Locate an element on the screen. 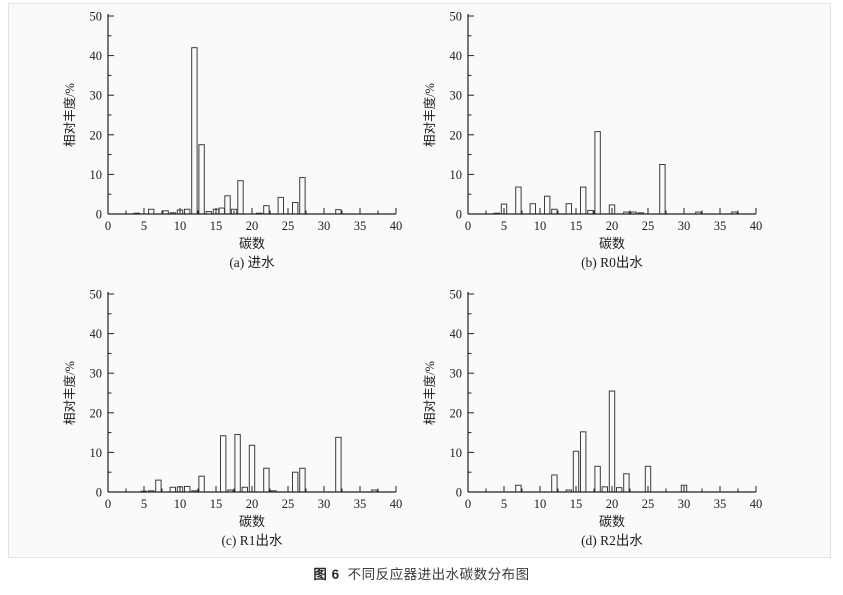  bar-c6 is located at coordinates (151, 211).